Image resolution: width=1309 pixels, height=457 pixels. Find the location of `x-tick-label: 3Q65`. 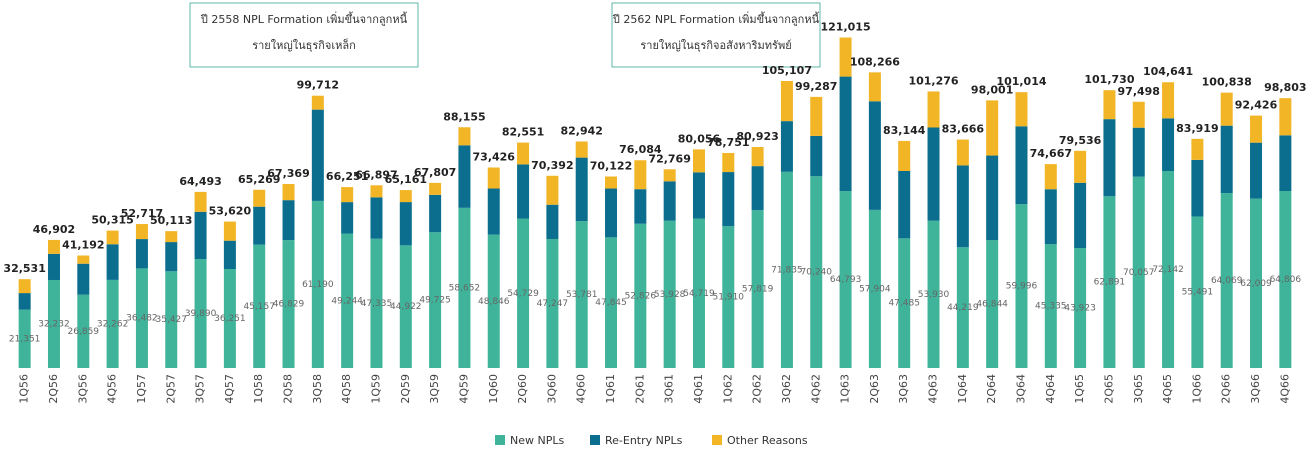

x-tick-label: 3Q65 is located at coordinates (1138, 389).